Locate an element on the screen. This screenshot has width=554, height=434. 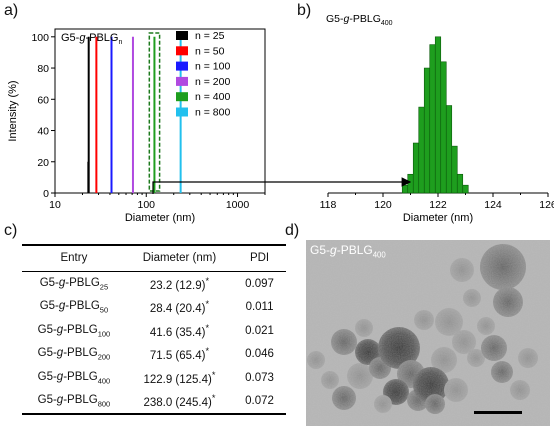
tem-sample-label: G5-g-PBLG400 is located at coordinates (348, 251).